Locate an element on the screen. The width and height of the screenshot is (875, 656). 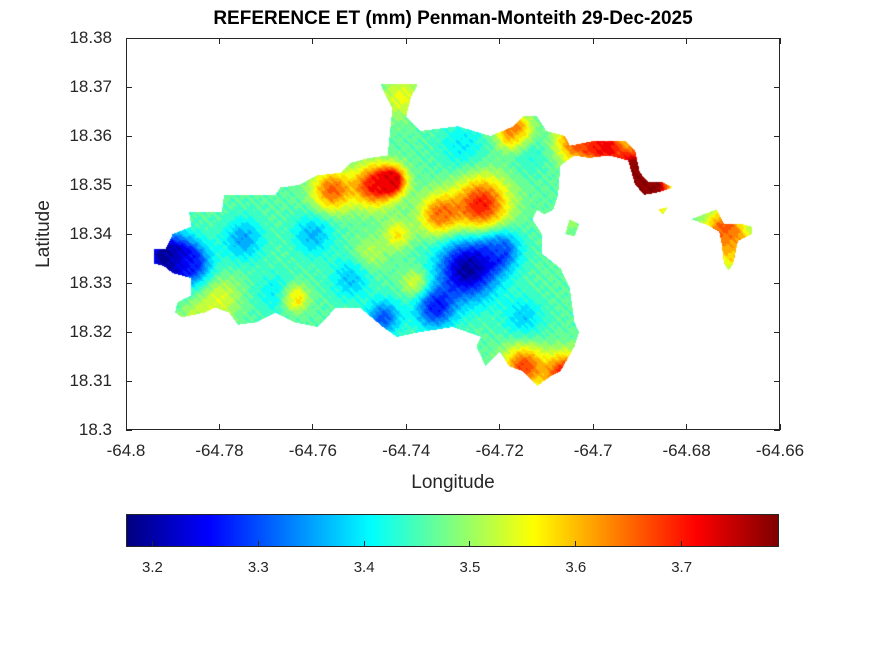
y-tick-label: 18.3 is located at coordinates (95, 429).